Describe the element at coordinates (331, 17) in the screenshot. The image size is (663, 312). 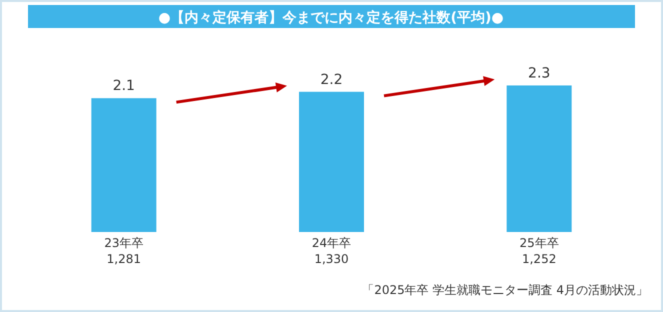
I see `chart-title: ●【内々定保有者】今までに内々定を得た社数(平均)●` at that location.